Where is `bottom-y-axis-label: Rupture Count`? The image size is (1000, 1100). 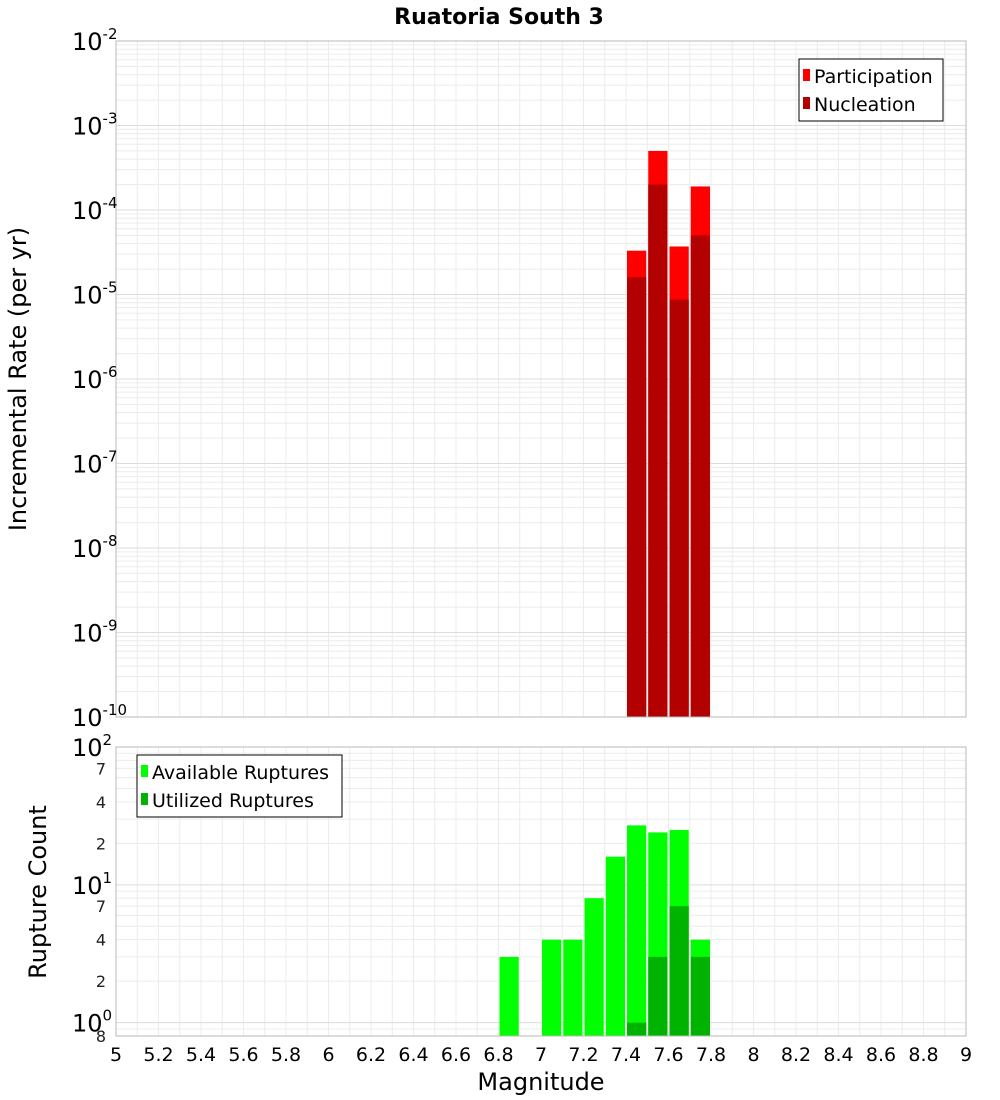
bottom-y-axis-label: Rupture Count is located at coordinates (38, 892).